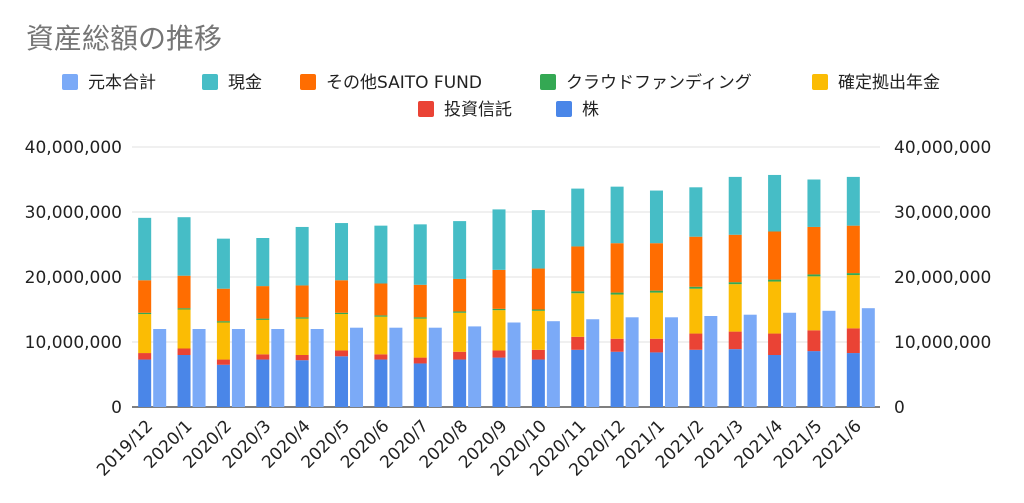 The height and width of the screenshot is (503, 1024). What do you see at coordinates (577, 110) in the screenshot?
I see `legend-item-6: 株` at bounding box center [577, 110].